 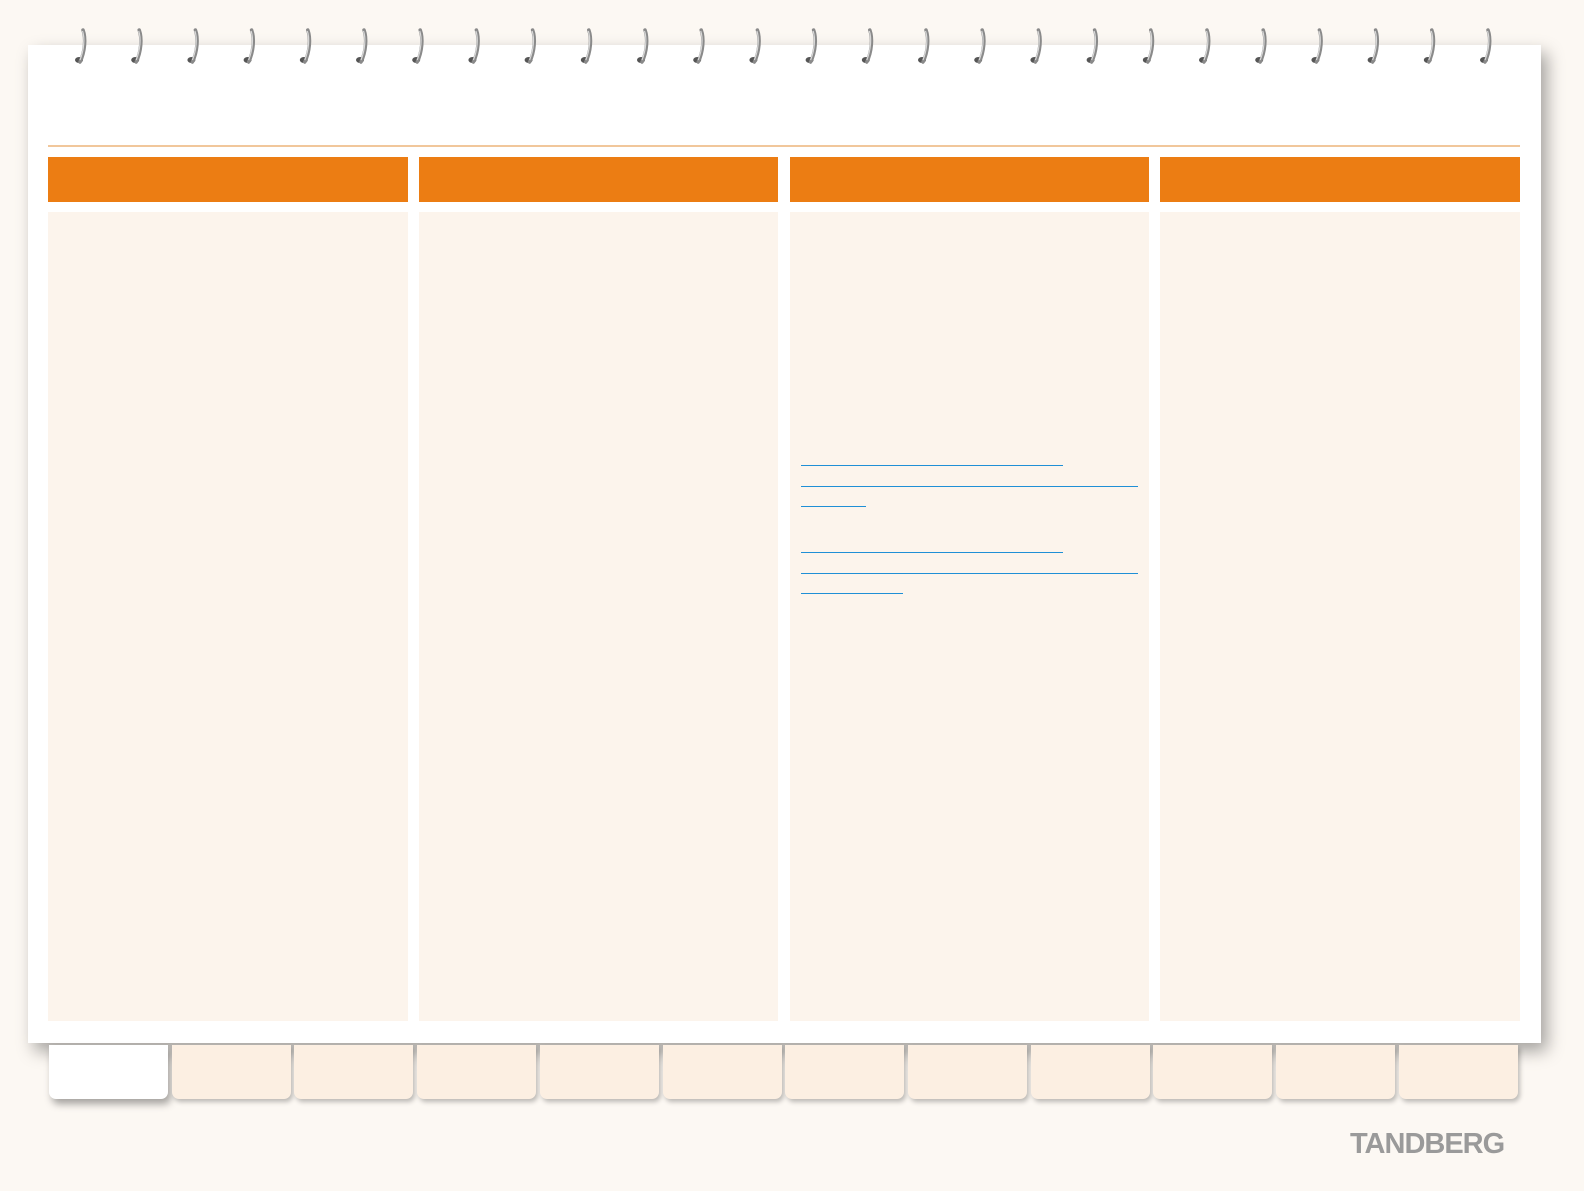 What do you see at coordinates (1427, 1144) in the screenshot?
I see `tandberg-logo: TANDBERG` at bounding box center [1427, 1144].